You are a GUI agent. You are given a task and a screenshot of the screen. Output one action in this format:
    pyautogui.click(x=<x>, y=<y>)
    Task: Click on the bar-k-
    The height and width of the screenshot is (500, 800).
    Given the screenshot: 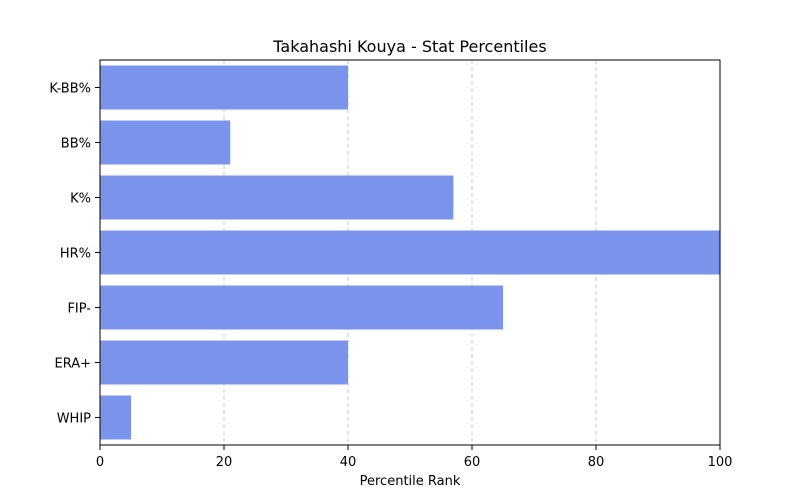 What is the action you would take?
    pyautogui.click(x=277, y=197)
    